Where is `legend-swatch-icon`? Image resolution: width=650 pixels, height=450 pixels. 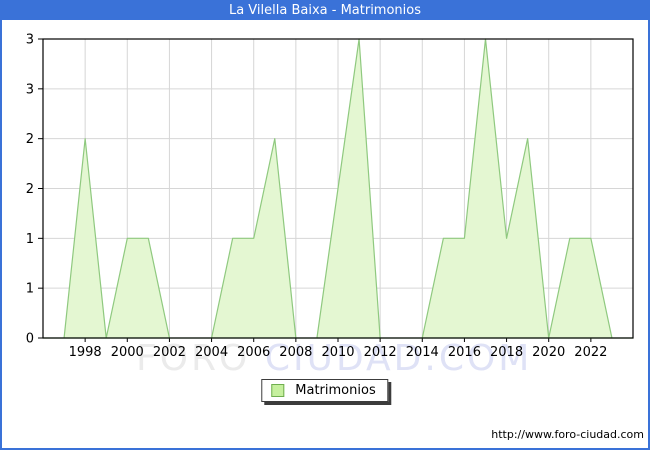 legend-swatch-icon is located at coordinates (278, 390).